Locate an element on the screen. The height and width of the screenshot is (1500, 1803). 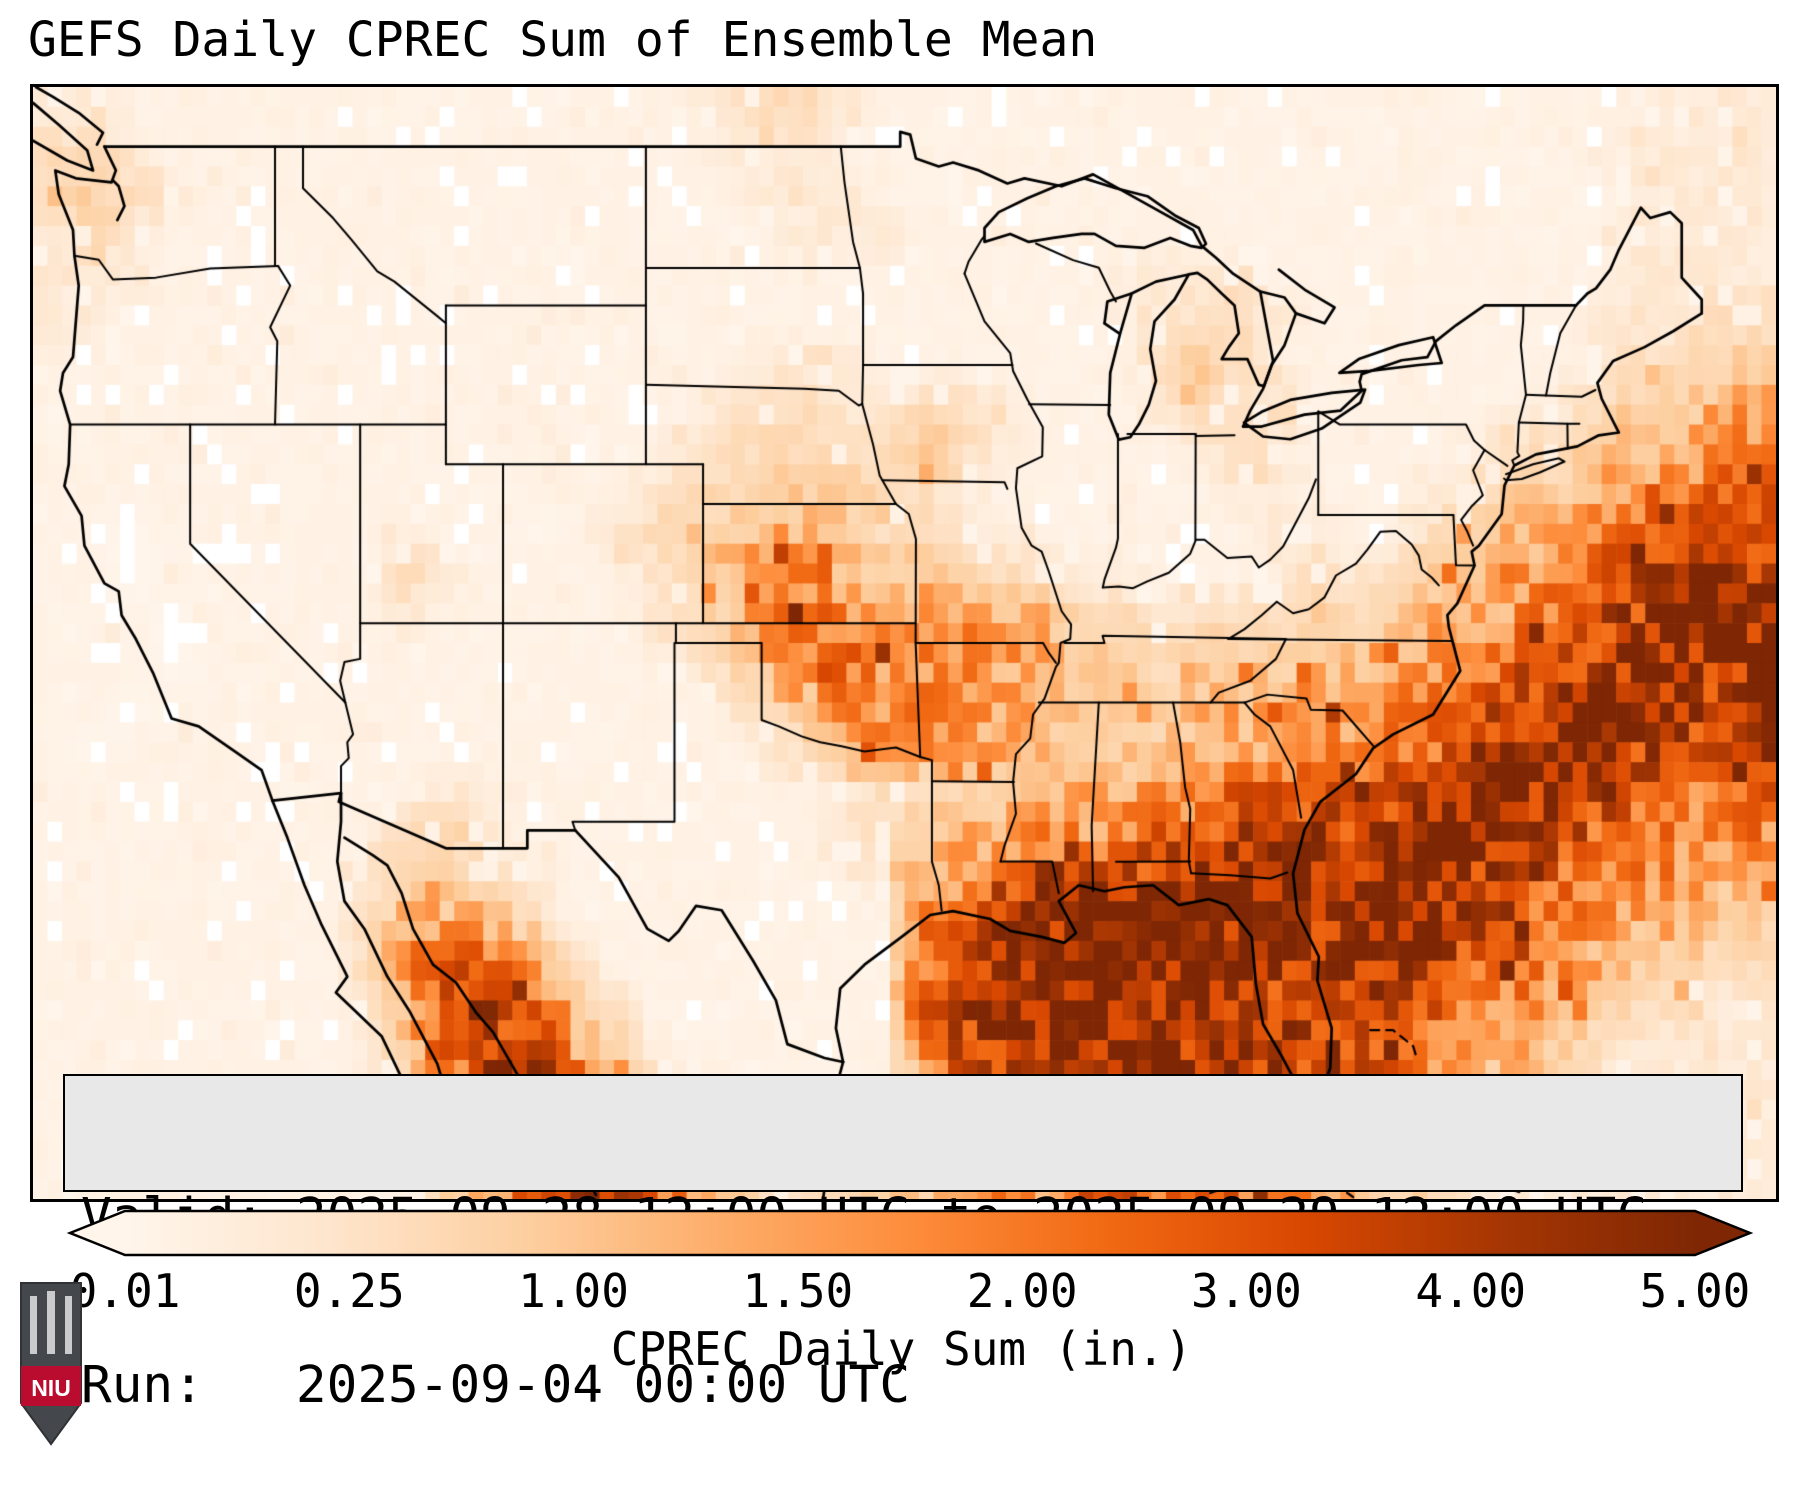
colorbar-tick-label: 5.00 is located at coordinates (1695, 1291).